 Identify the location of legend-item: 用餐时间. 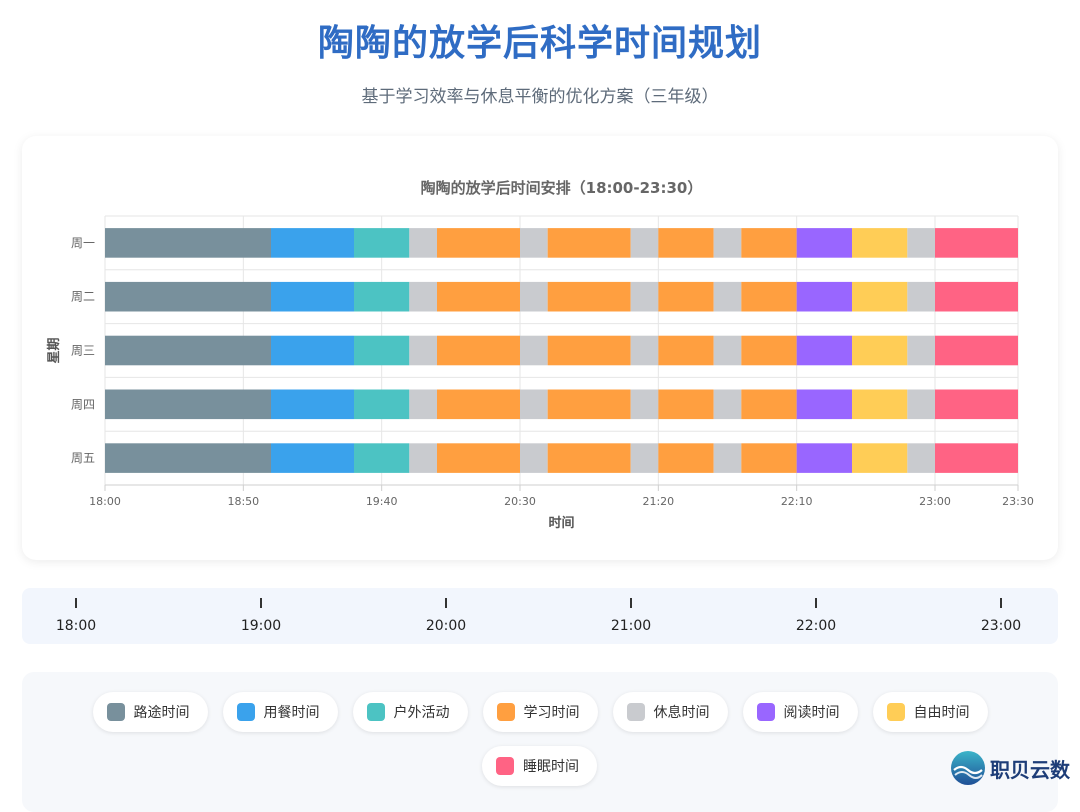
(280, 712).